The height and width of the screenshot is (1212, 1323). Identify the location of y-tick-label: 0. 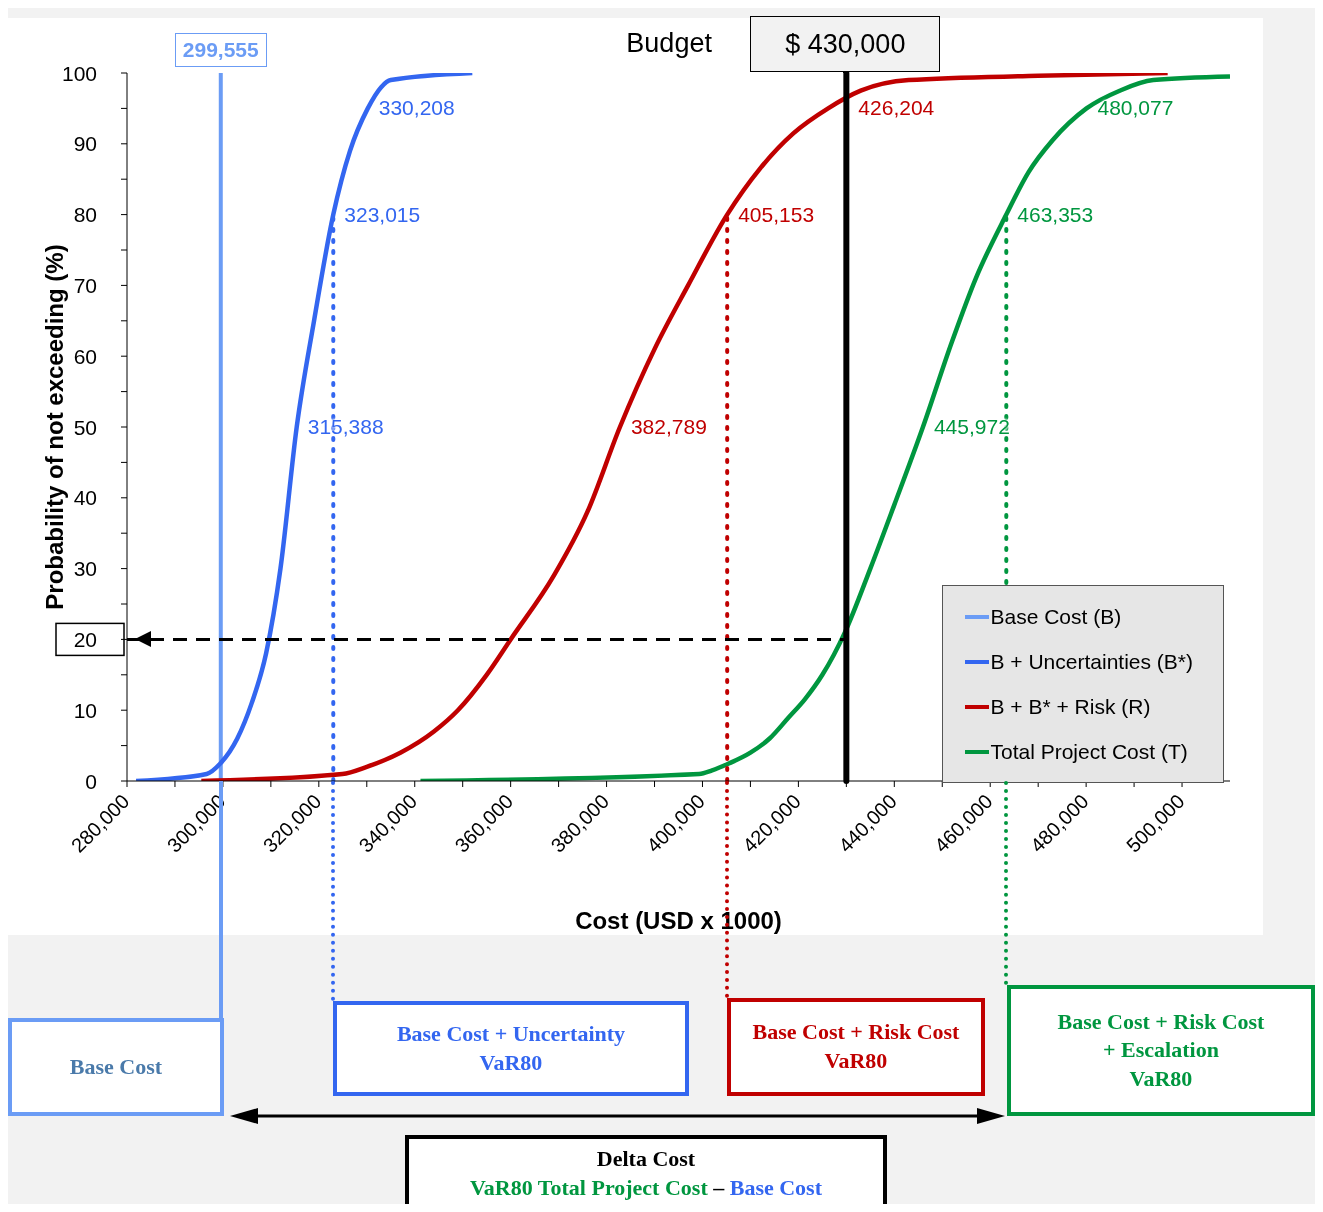
(91, 781).